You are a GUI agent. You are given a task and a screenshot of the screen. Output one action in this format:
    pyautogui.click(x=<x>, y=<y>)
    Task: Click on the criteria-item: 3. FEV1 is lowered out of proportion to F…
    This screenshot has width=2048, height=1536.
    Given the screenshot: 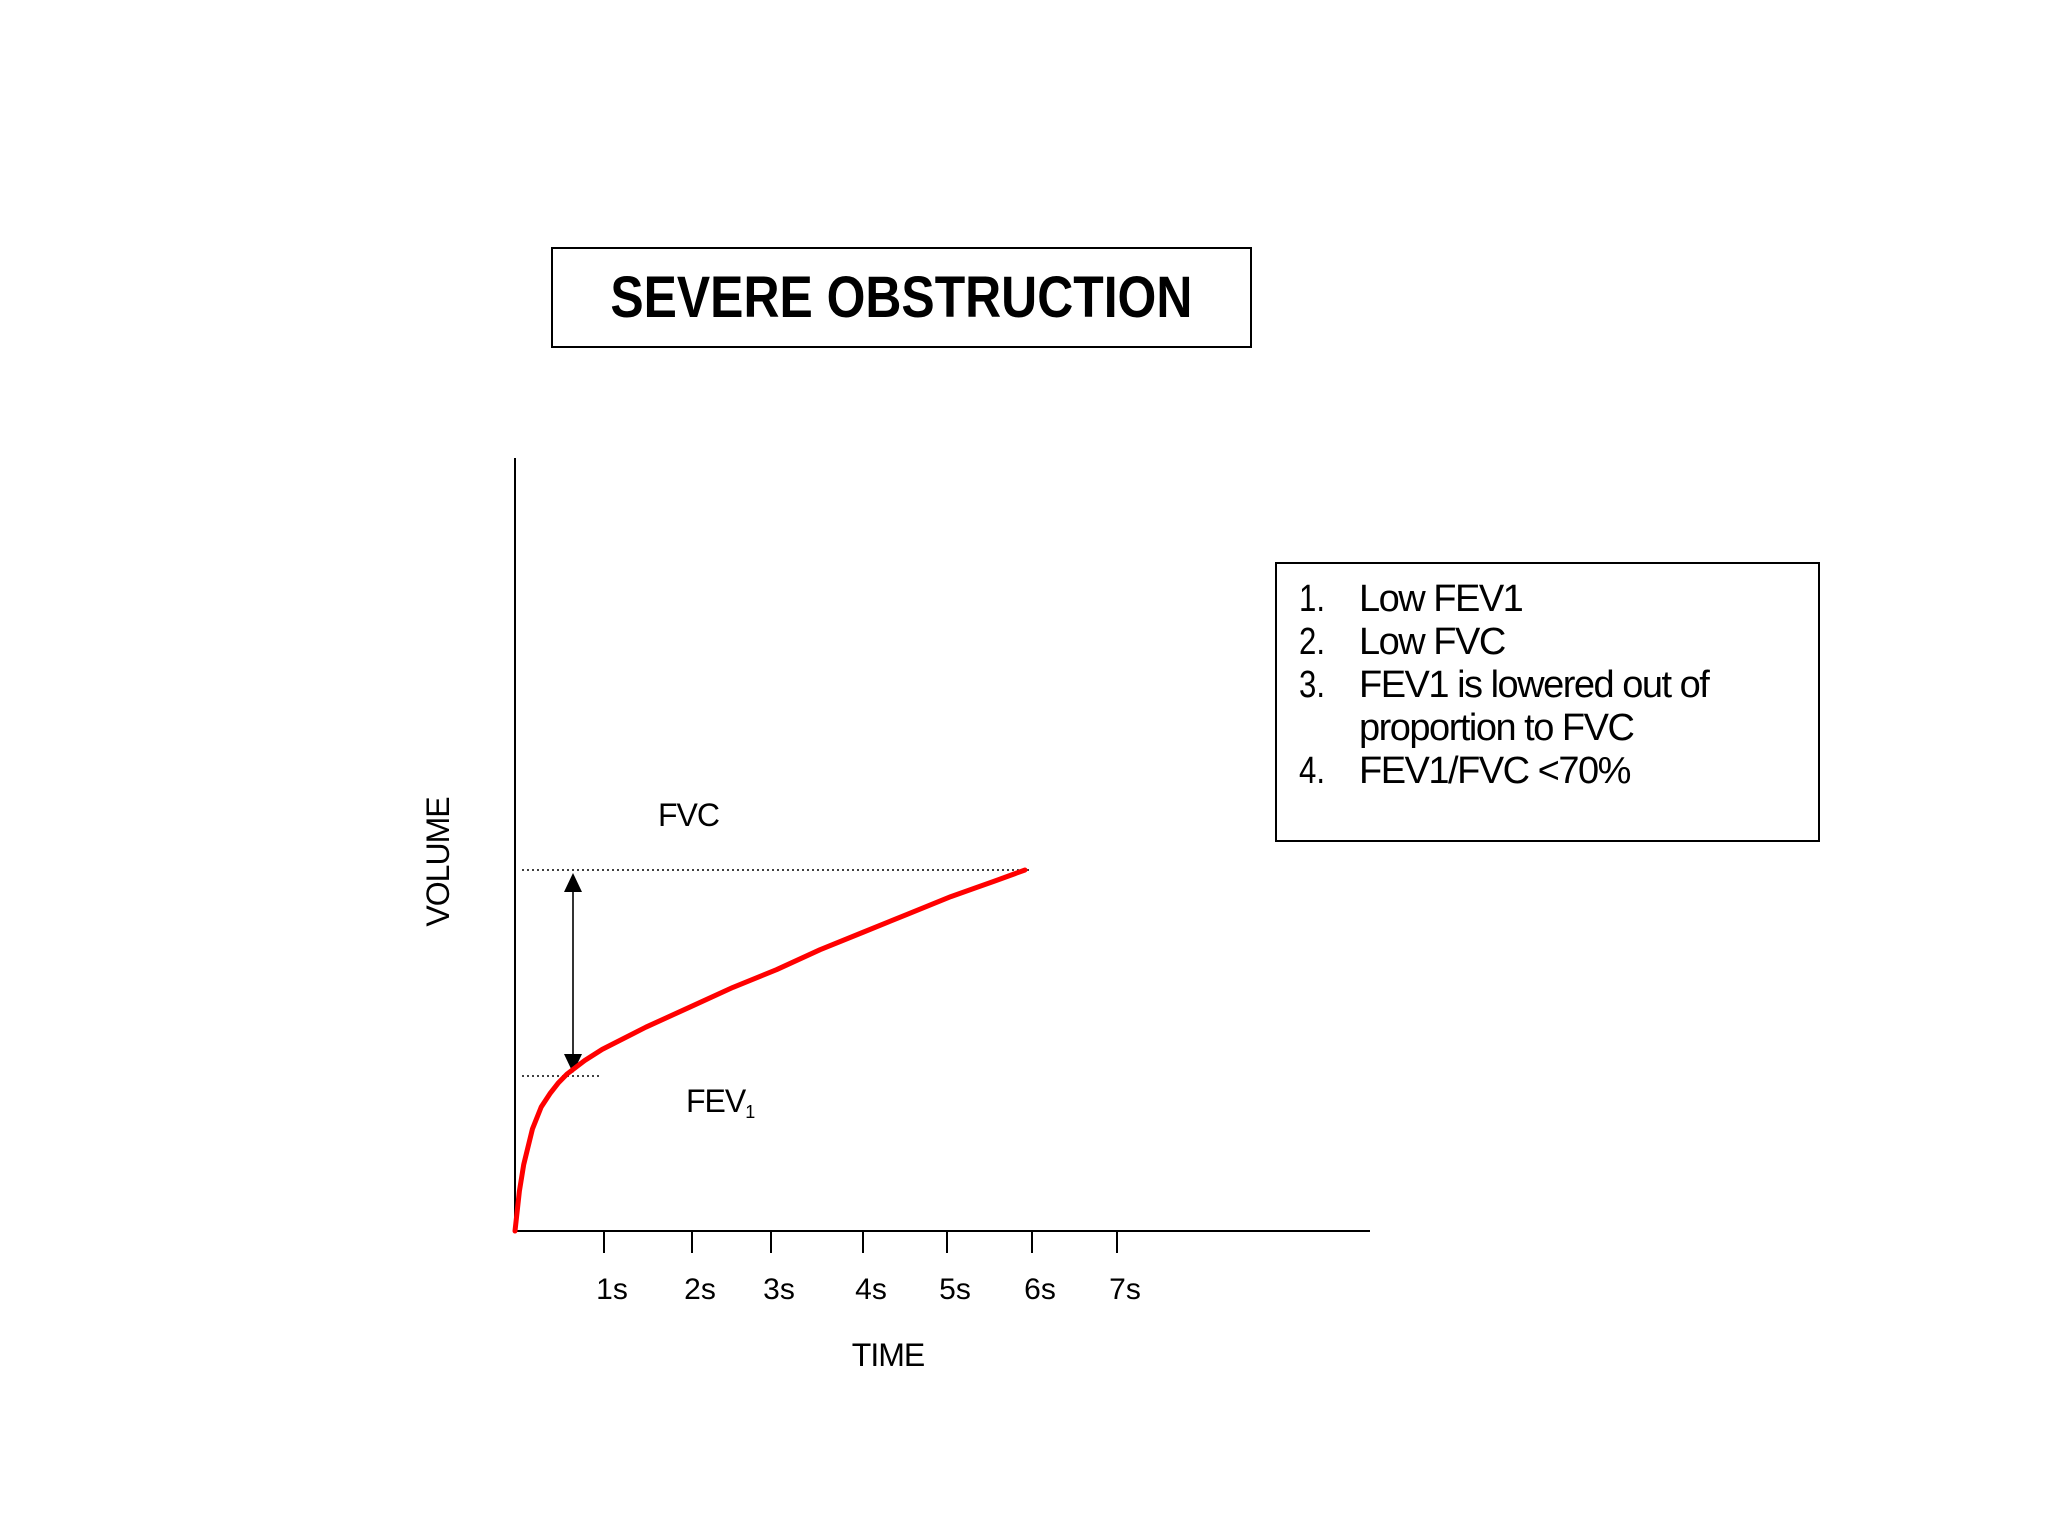 What is the action you would take?
    pyautogui.click(x=1558, y=707)
    